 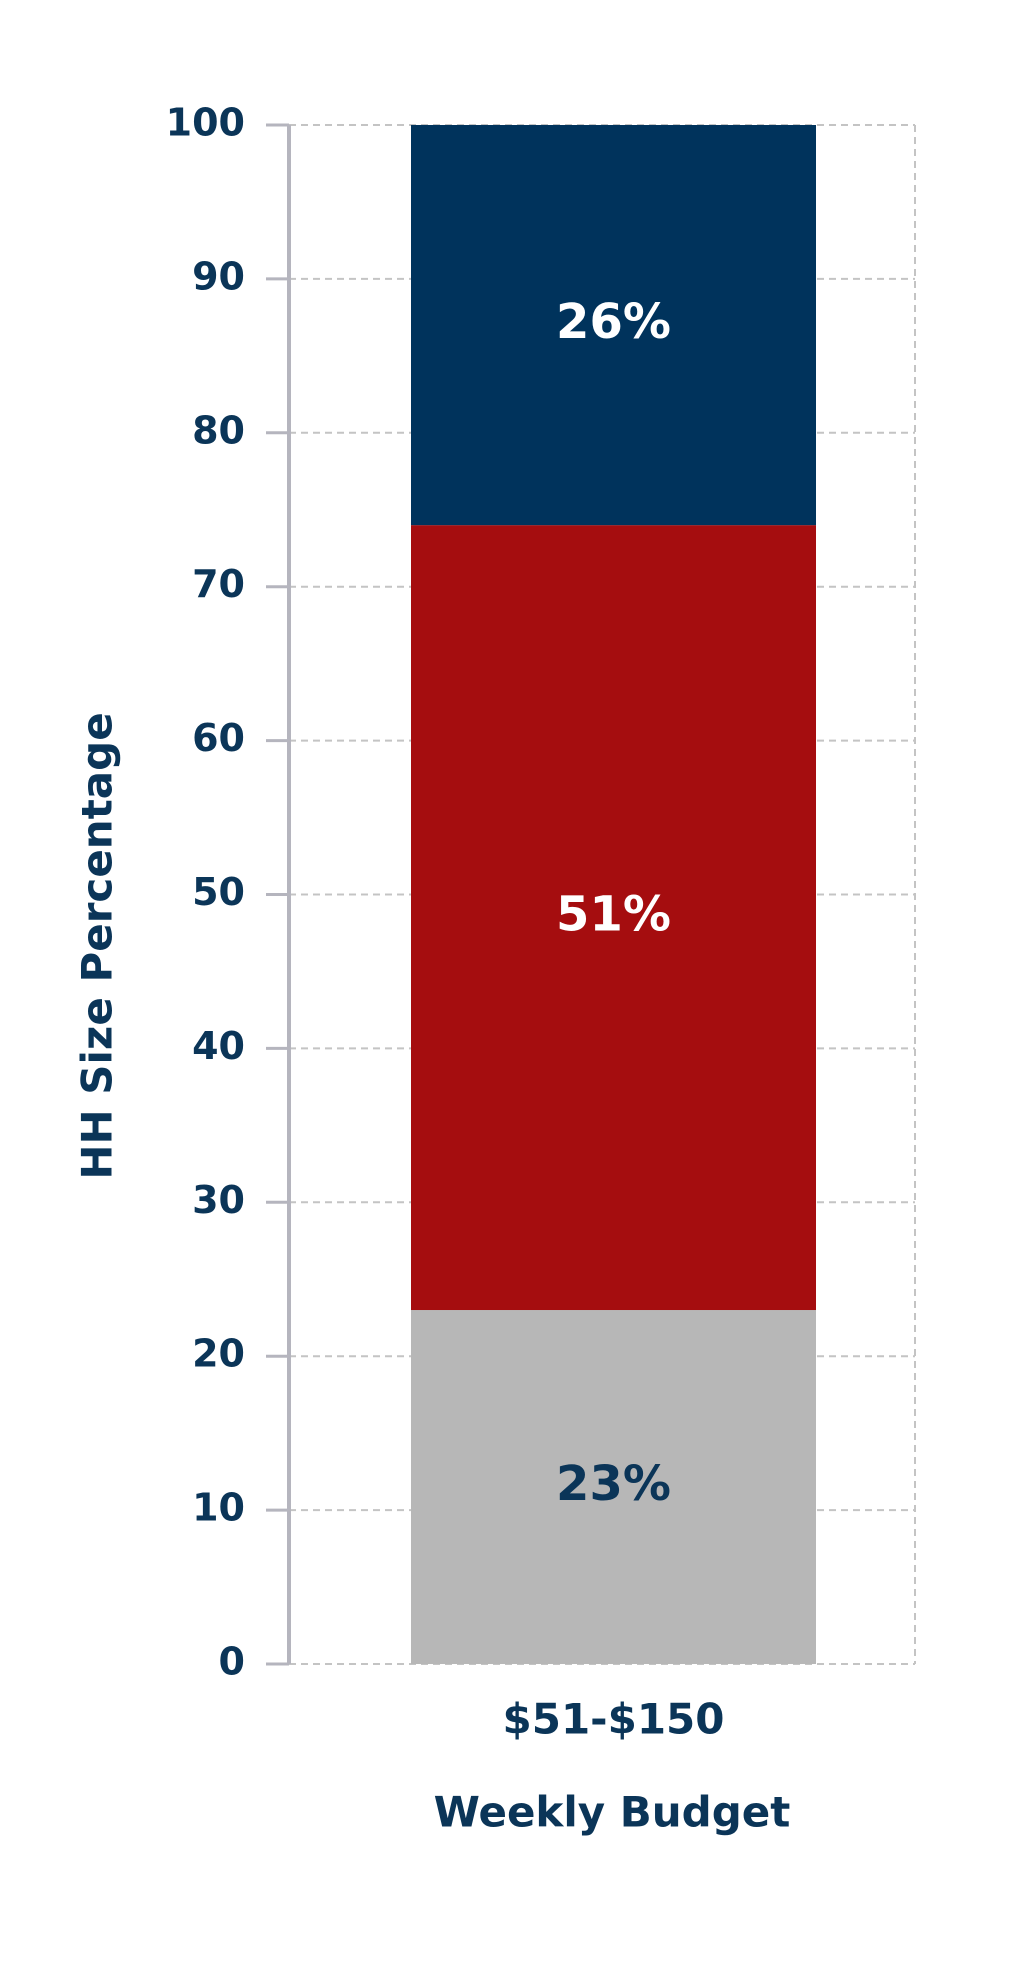 What do you see at coordinates (614, 1719) in the screenshot?
I see `x-tick-label: $51-$150` at bounding box center [614, 1719].